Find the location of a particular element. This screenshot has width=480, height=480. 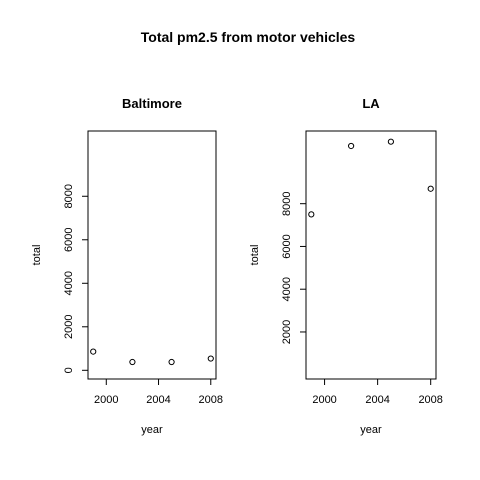

x-tick-label-baltimore-2004: 2004 is located at coordinates (158, 400).